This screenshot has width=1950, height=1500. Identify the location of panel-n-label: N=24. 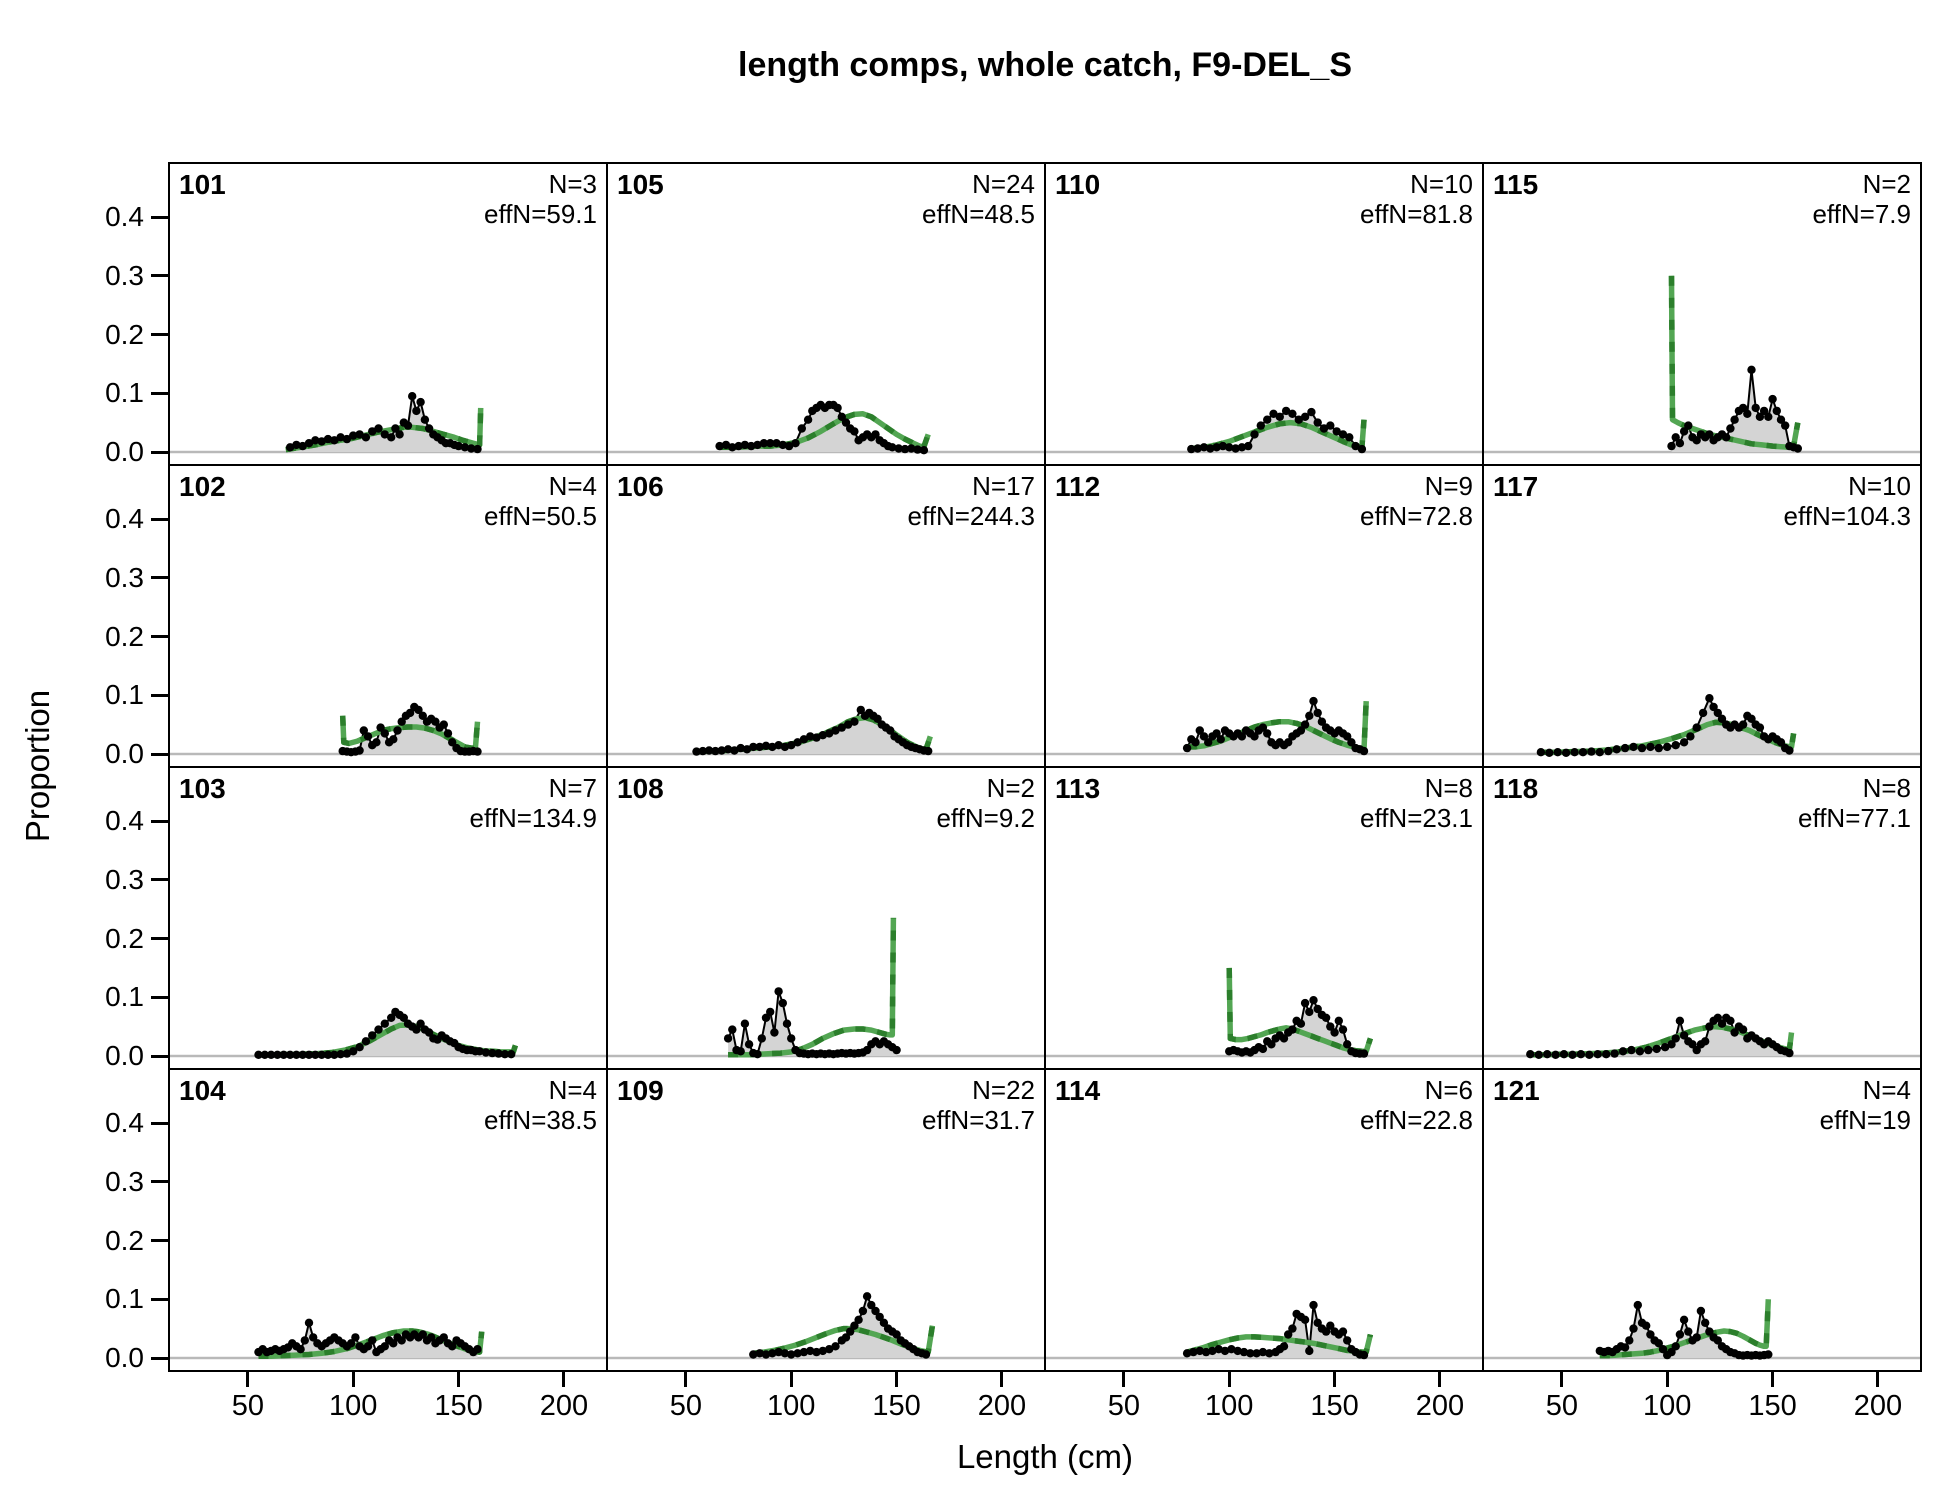
(1003, 184).